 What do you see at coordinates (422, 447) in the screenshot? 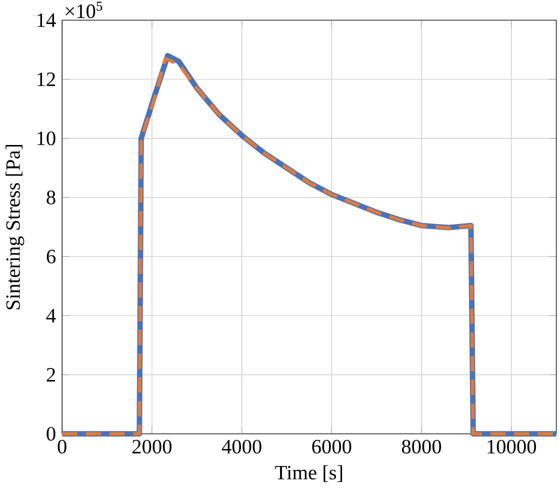
I see `x-tick-label: 8000` at bounding box center [422, 447].